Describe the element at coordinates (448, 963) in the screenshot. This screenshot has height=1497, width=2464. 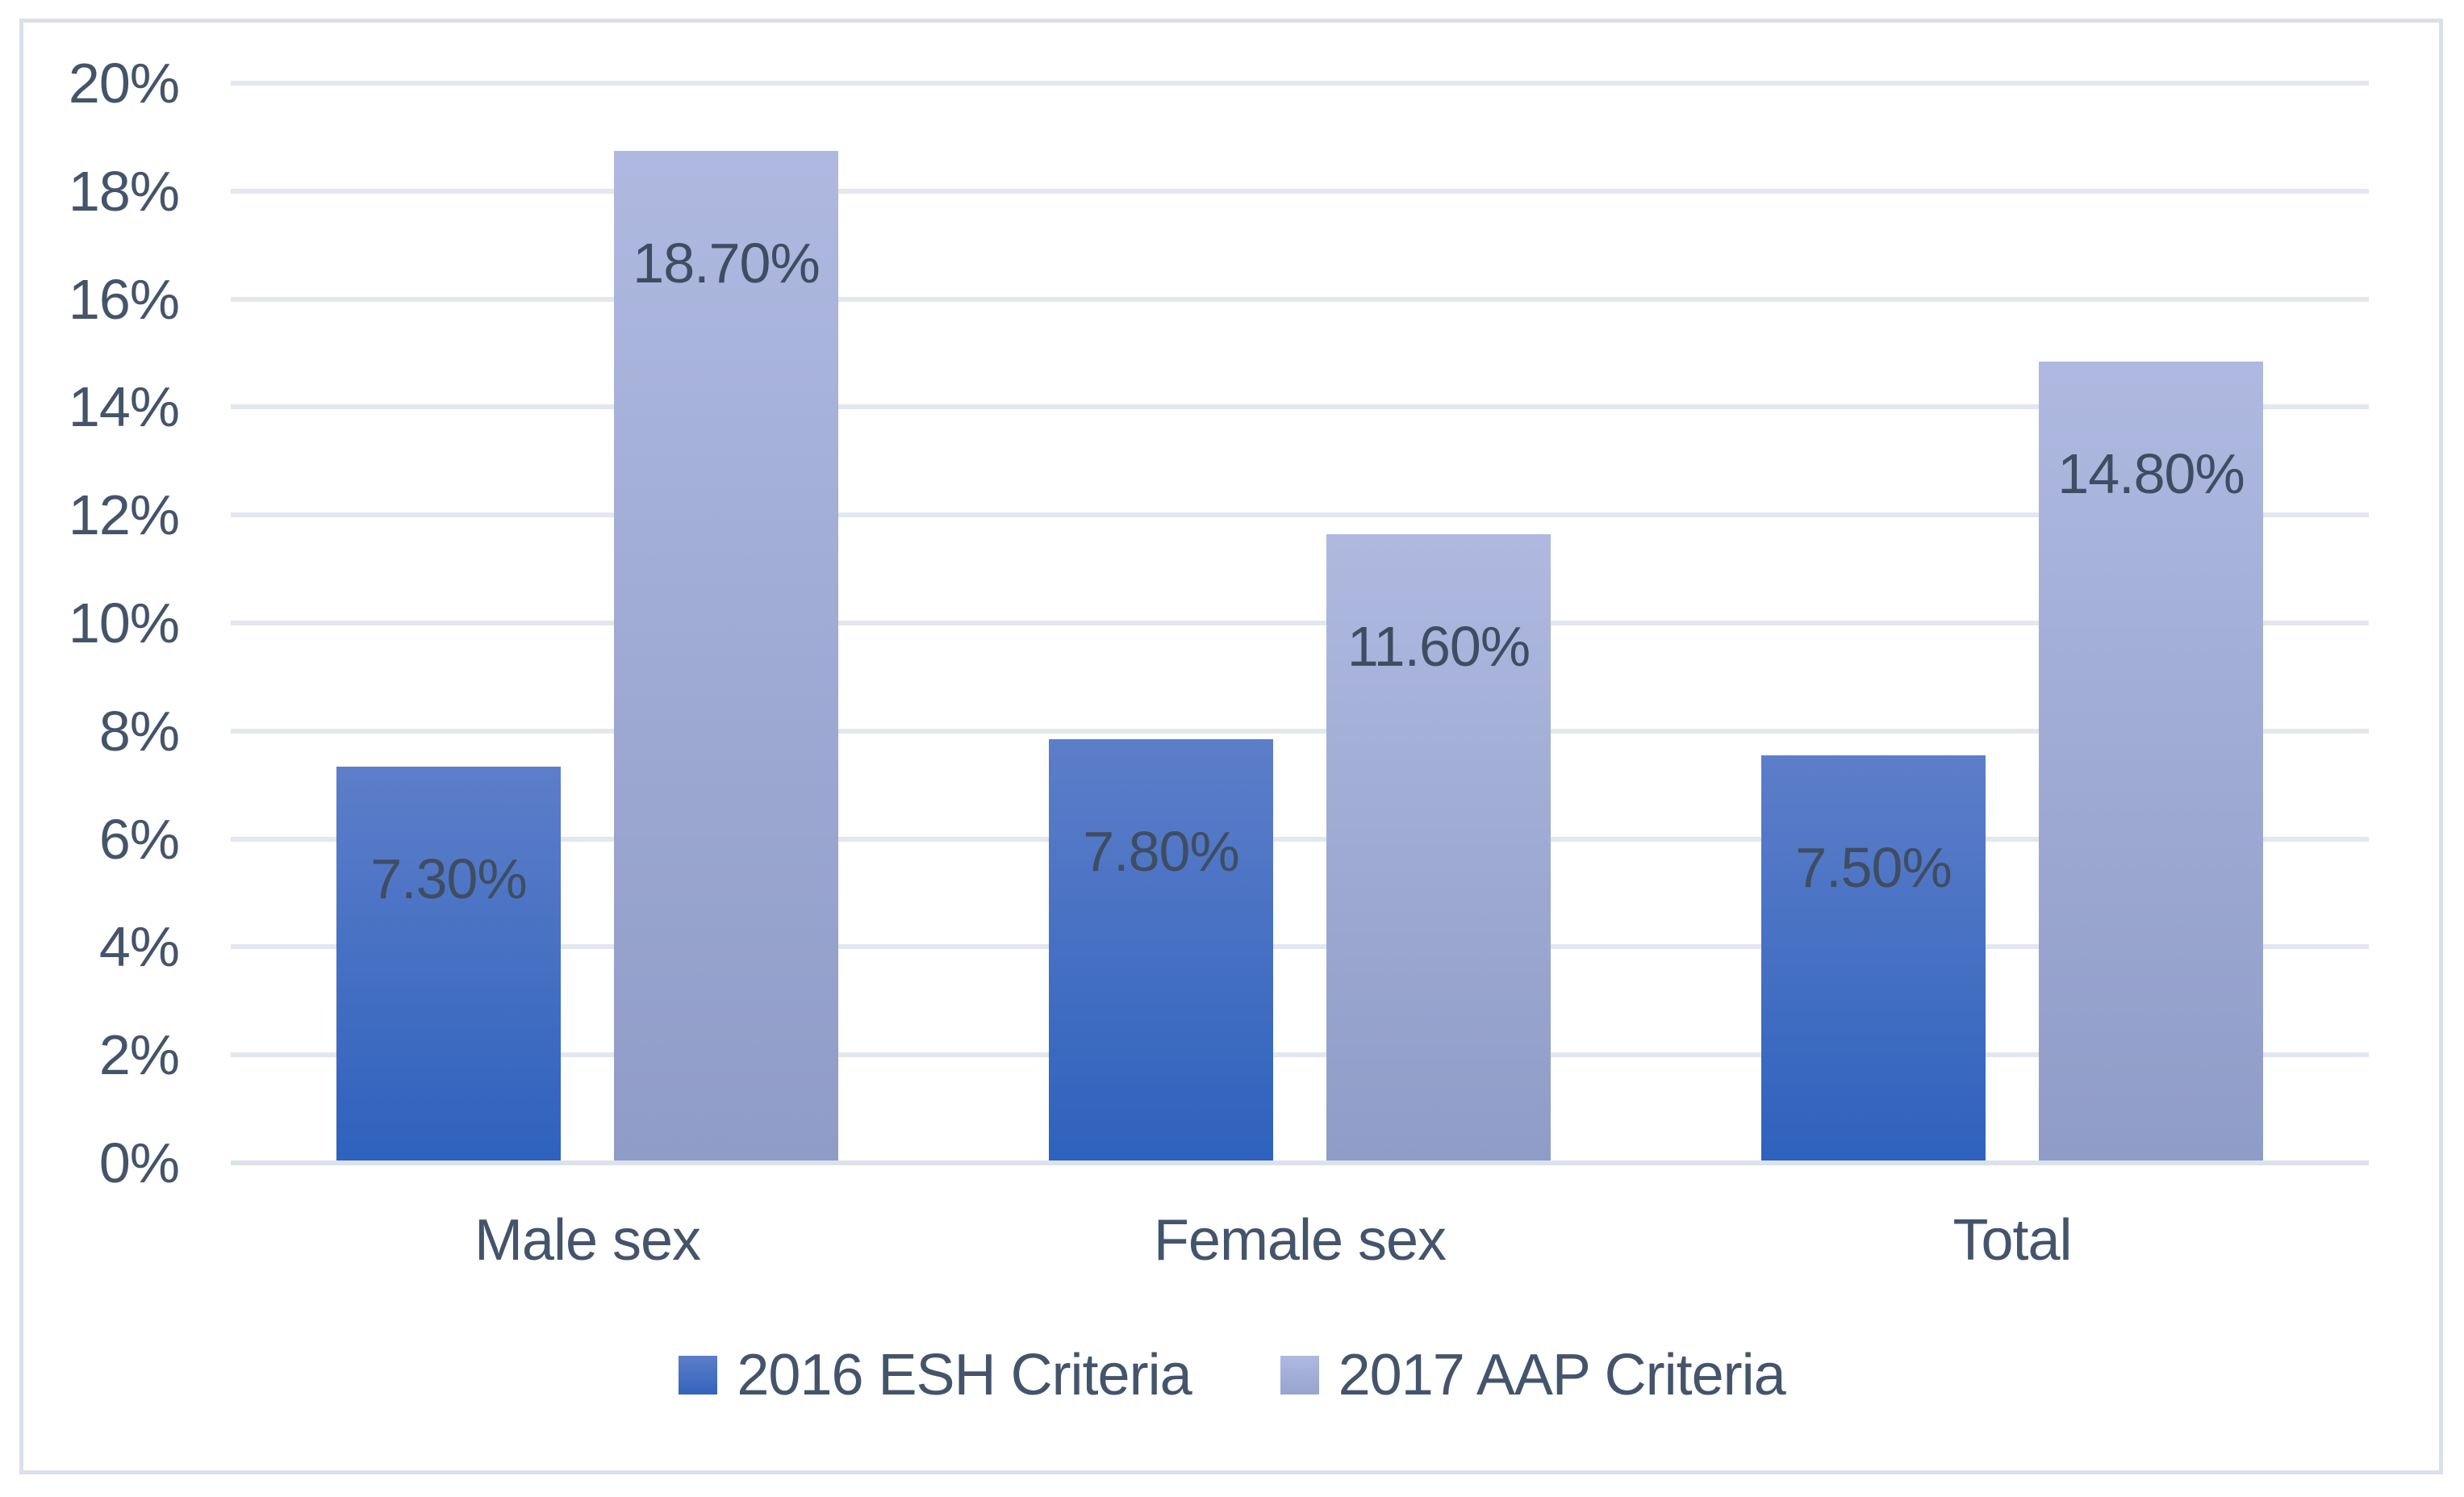
I see `bar-2016-esh-criteria-male-sex` at that location.